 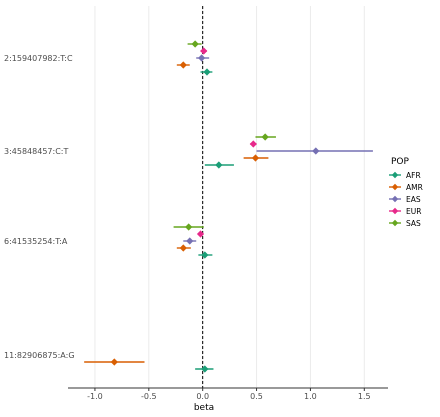 What do you see at coordinates (405, 211) in the screenshot?
I see `legend-entry-EUR: EUR` at bounding box center [405, 211].